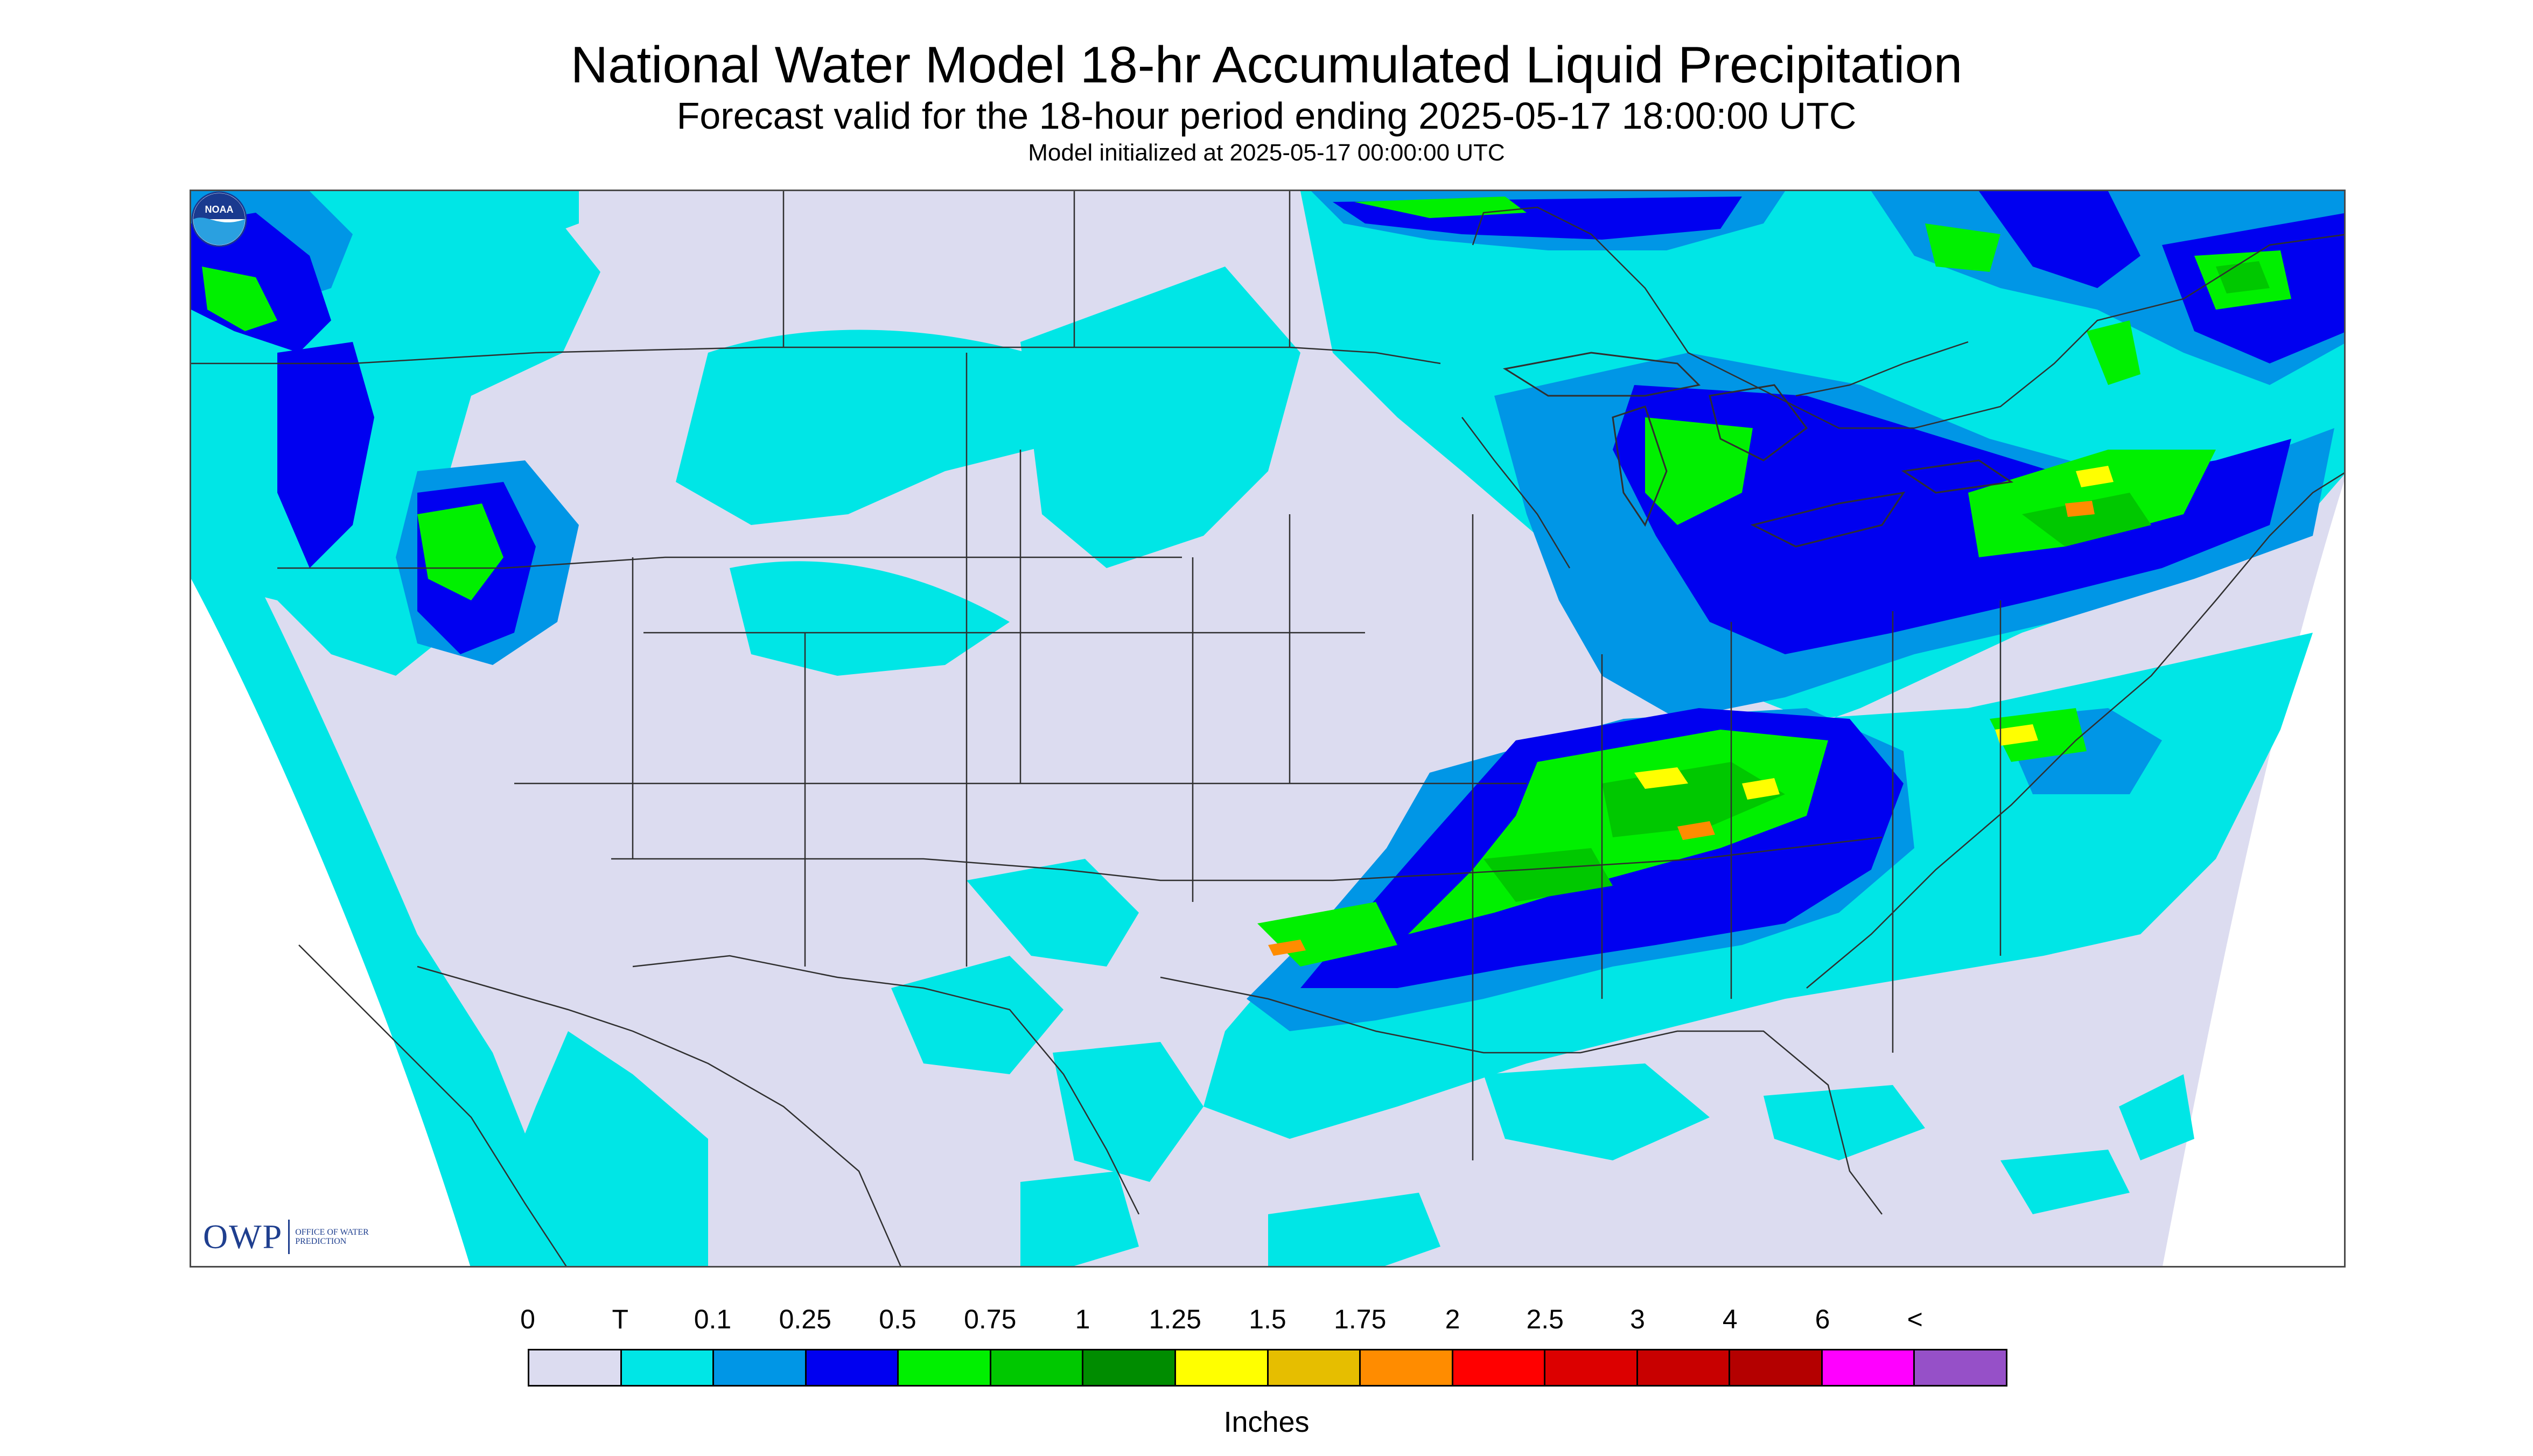 The image size is (2533, 1456). I want to click on great-lakes, so click(1758, 450).